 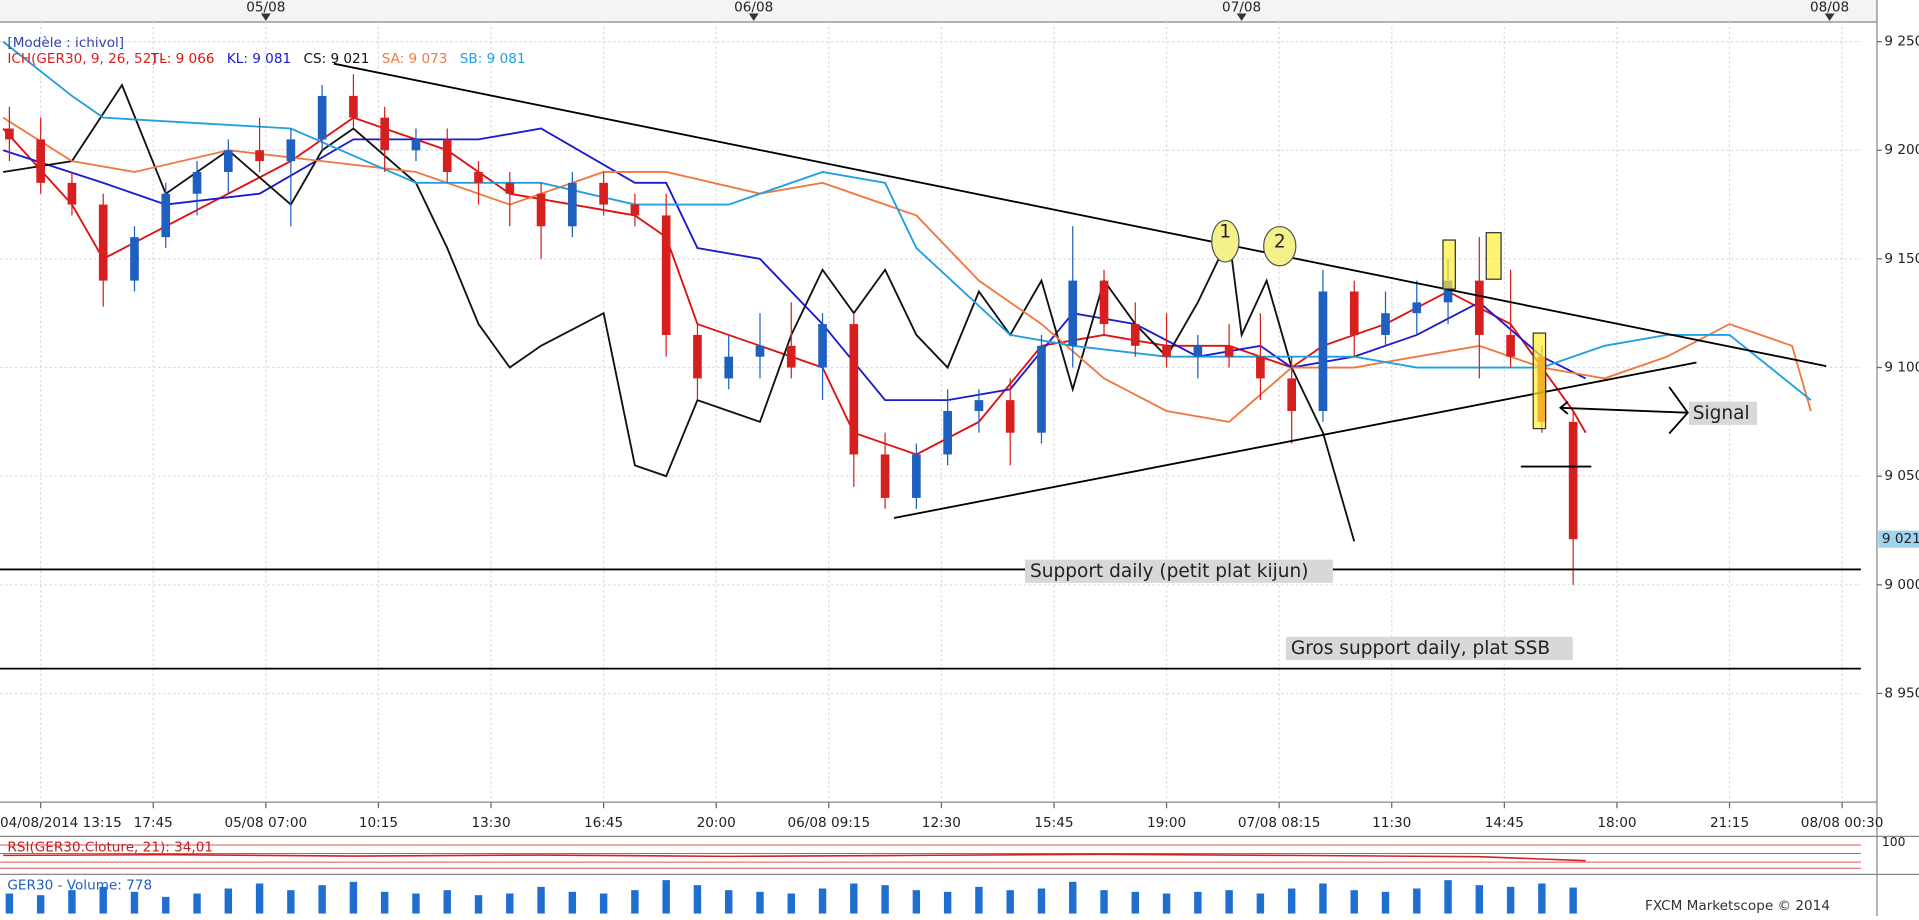 I want to click on x-tick-label: 06/08 09:15, so click(x=828, y=823).